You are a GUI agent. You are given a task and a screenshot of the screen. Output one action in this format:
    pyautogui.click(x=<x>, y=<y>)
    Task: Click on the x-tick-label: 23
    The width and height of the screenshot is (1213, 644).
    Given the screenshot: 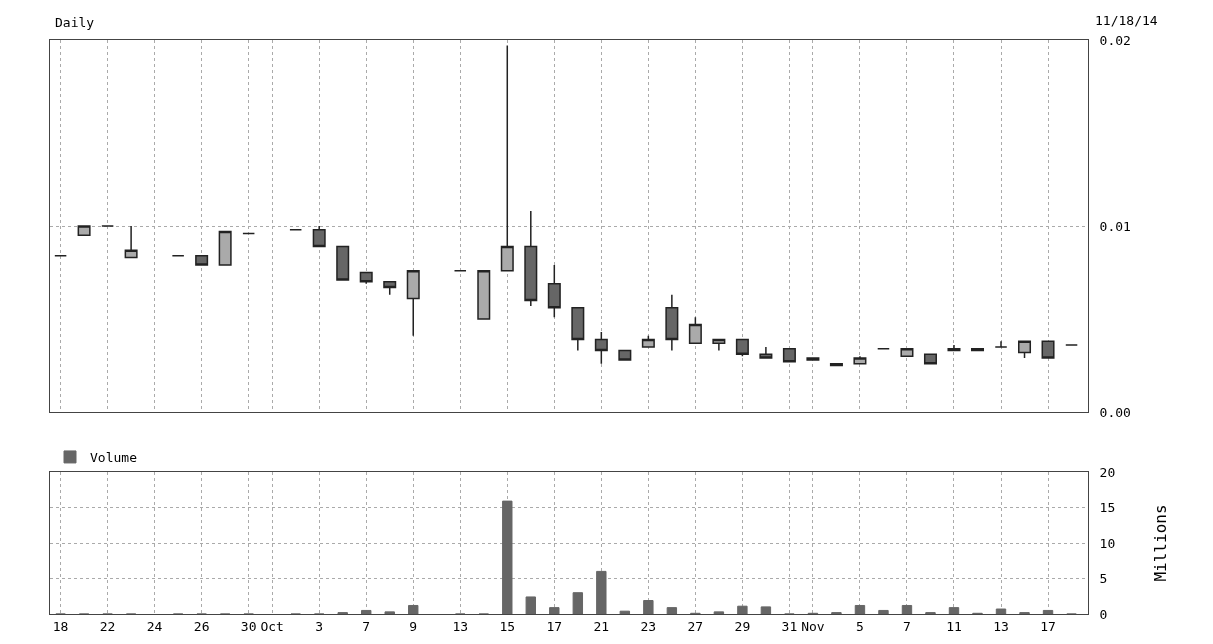 What is the action you would take?
    pyautogui.click(x=648, y=626)
    